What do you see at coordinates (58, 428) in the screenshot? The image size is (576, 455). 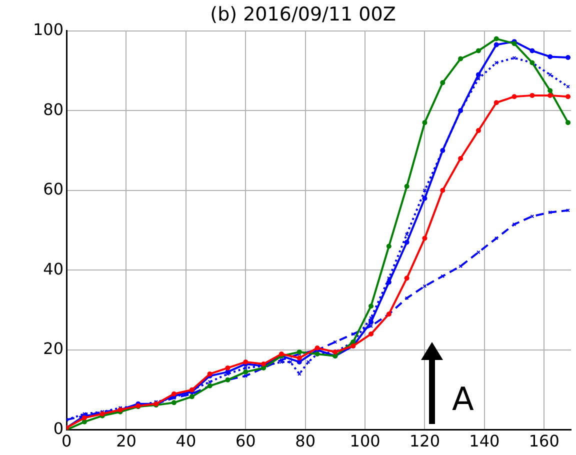 I see `y-tick-label: 0` at bounding box center [58, 428].